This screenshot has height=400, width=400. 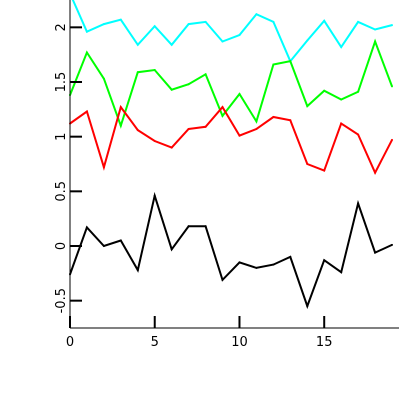 What do you see at coordinates (61, 191) in the screenshot?
I see `y-tick-label: 0.5` at bounding box center [61, 191].